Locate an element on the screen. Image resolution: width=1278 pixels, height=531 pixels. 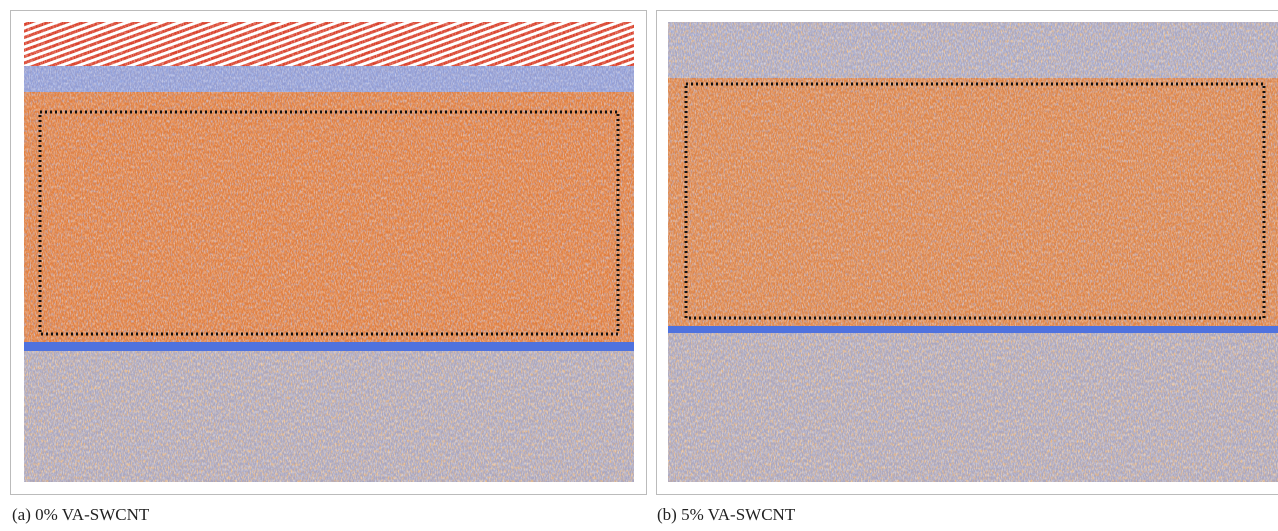
caption: (a) 0% VA-SWCNT is located at coordinates (81, 514).